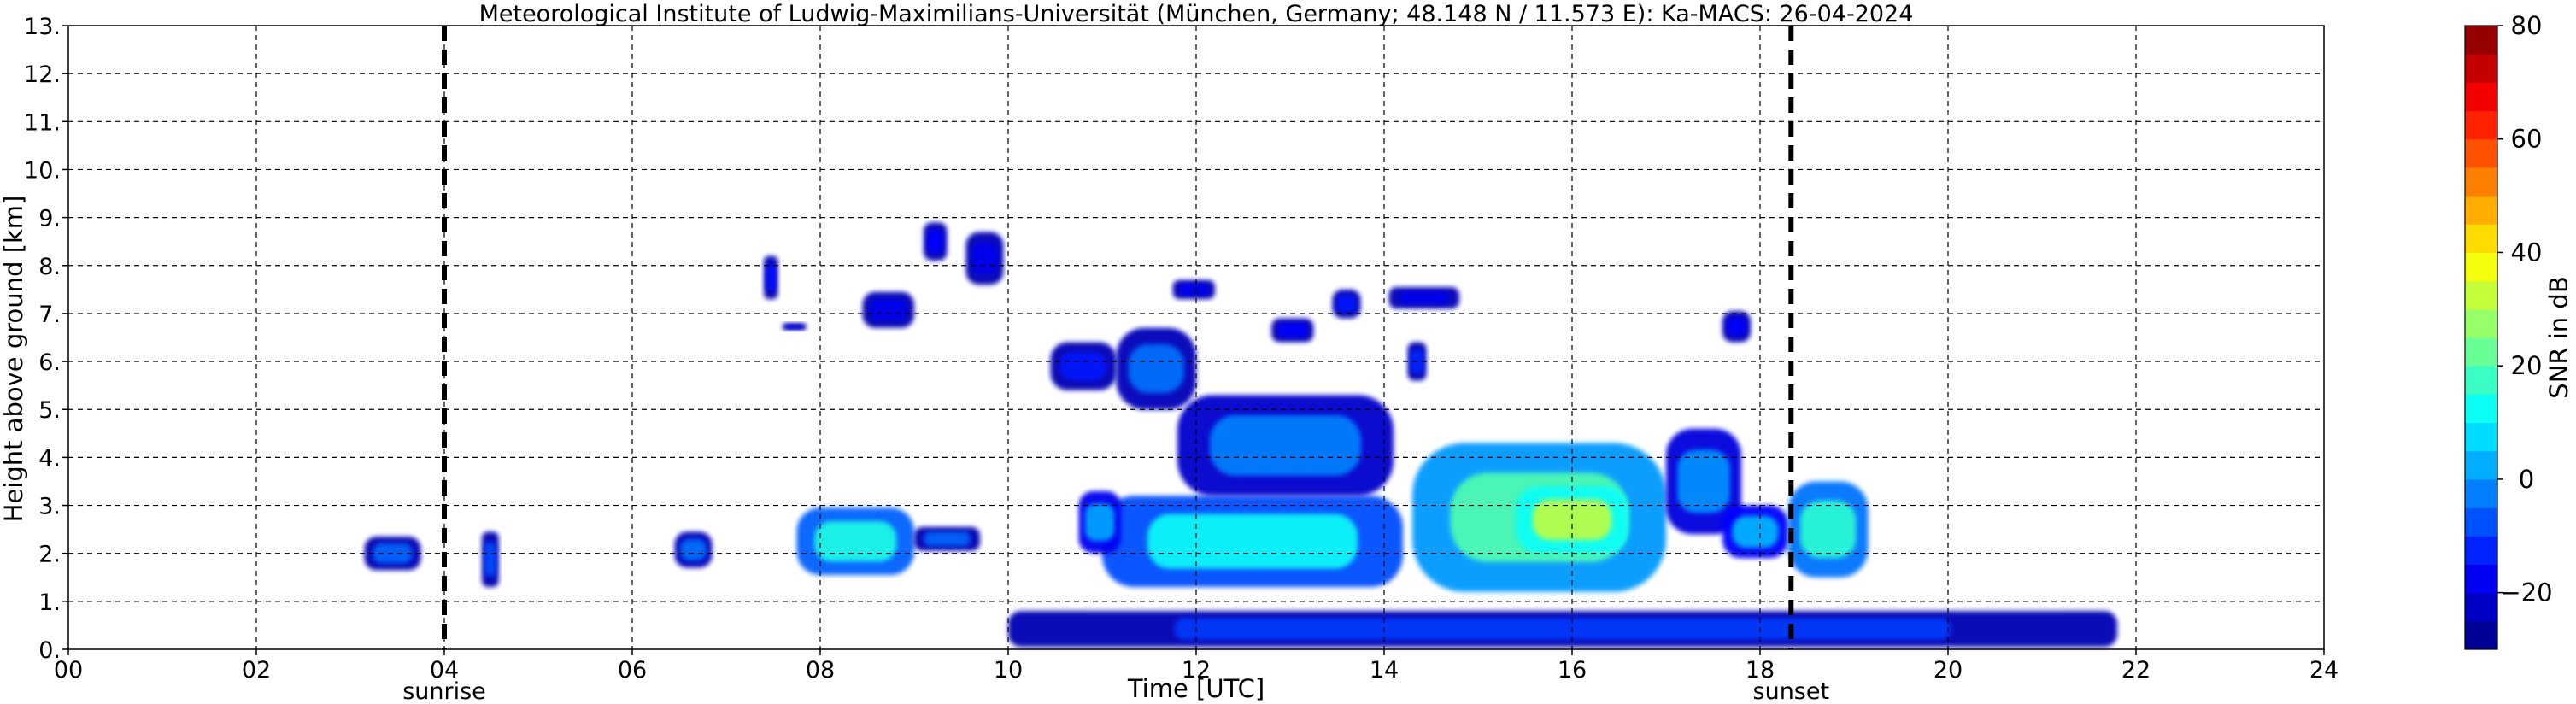  Describe the element at coordinates (49, 603) in the screenshot. I see `y-tick-label: 1.` at that location.